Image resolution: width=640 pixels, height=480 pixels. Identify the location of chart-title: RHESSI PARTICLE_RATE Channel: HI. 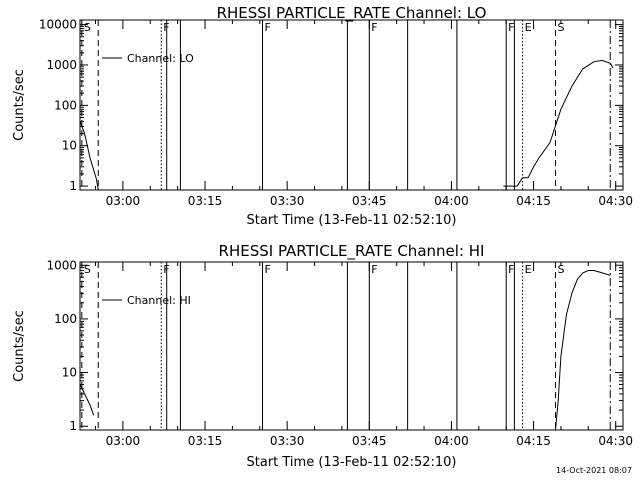
(352, 251).